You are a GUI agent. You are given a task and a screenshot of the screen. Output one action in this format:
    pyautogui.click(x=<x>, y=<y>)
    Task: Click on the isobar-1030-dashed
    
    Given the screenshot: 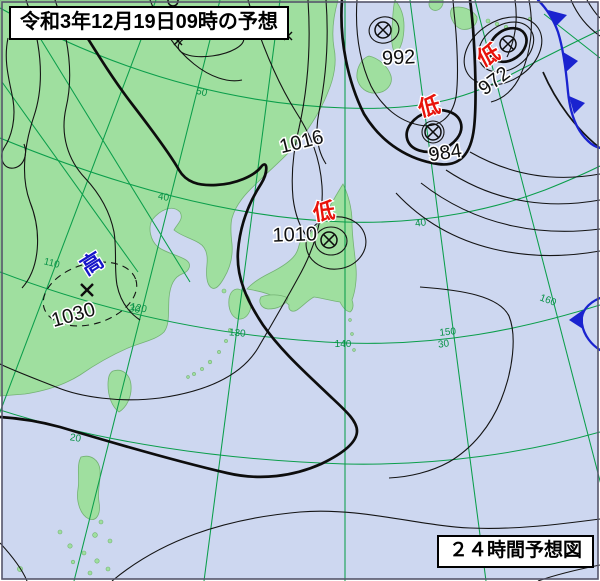 What is the action you would take?
    pyautogui.click(x=90, y=294)
    